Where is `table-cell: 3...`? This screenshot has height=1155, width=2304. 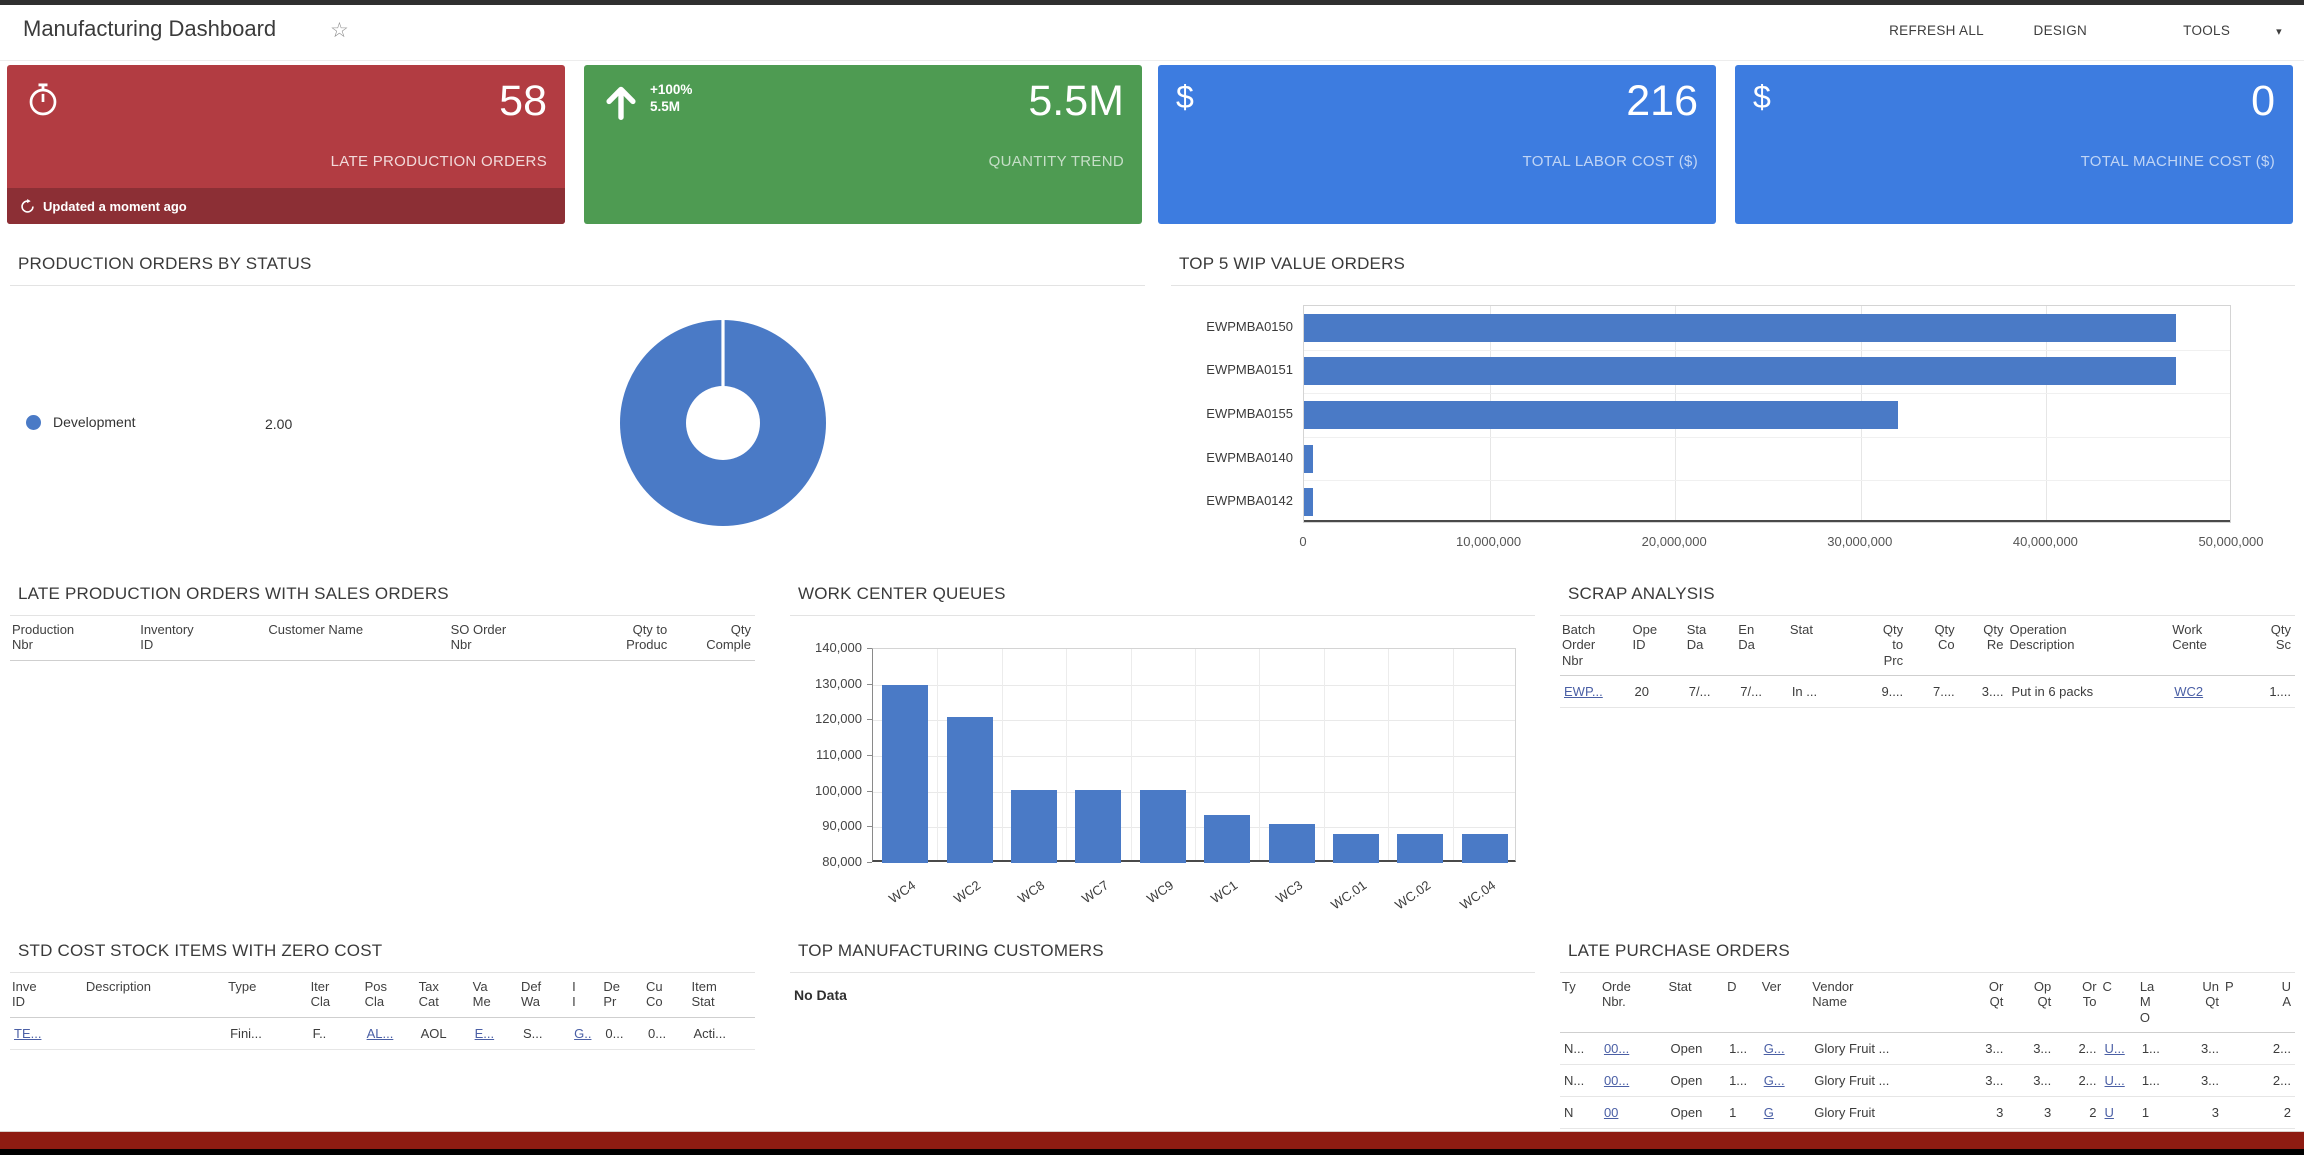
table-cell: 3... is located at coordinates (2200, 1080).